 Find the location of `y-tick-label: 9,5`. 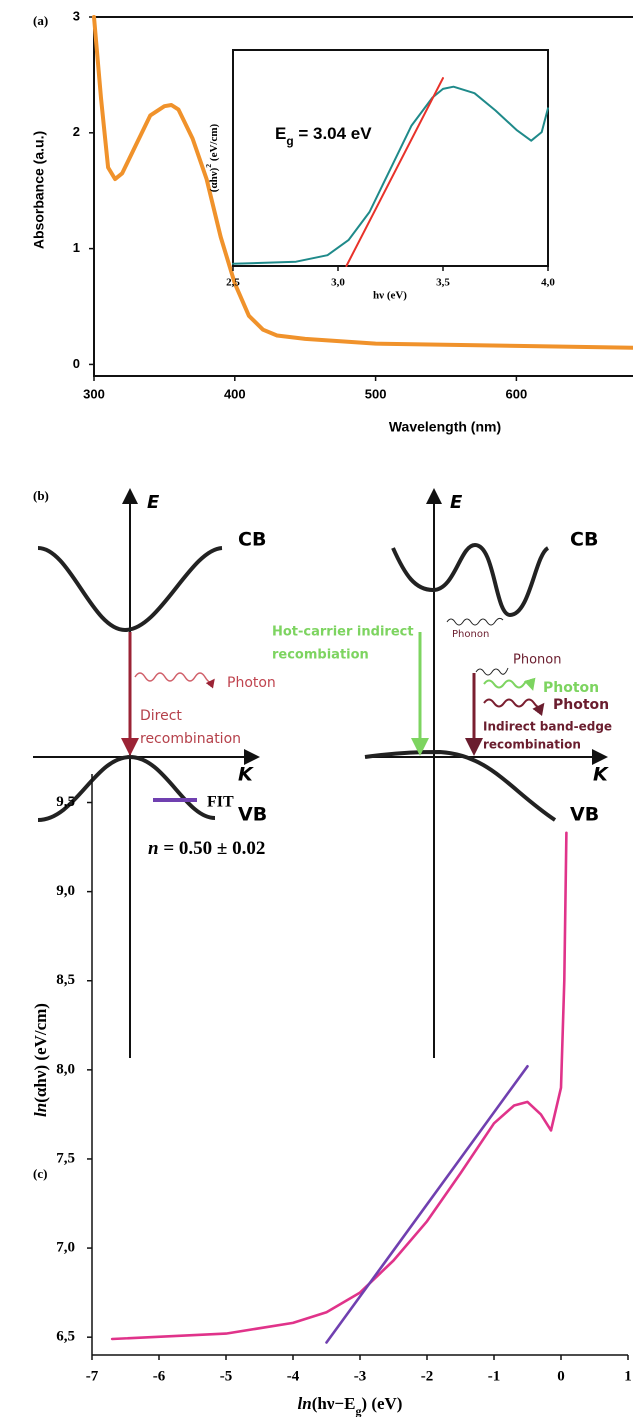

y-tick-label: 9,5 is located at coordinates (65, 802).